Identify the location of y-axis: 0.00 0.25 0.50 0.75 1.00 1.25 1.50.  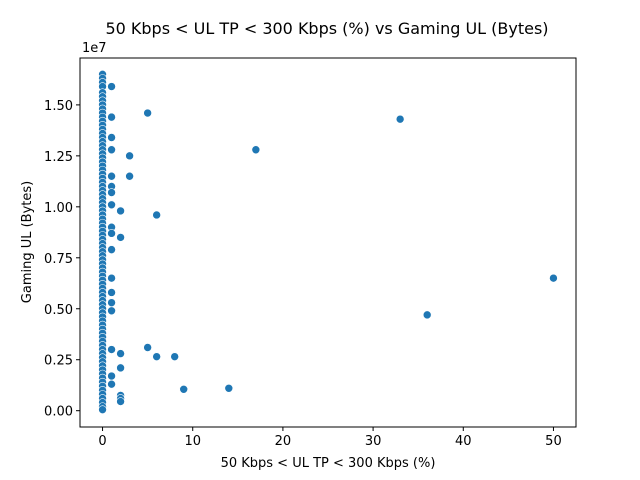
(62, 259).